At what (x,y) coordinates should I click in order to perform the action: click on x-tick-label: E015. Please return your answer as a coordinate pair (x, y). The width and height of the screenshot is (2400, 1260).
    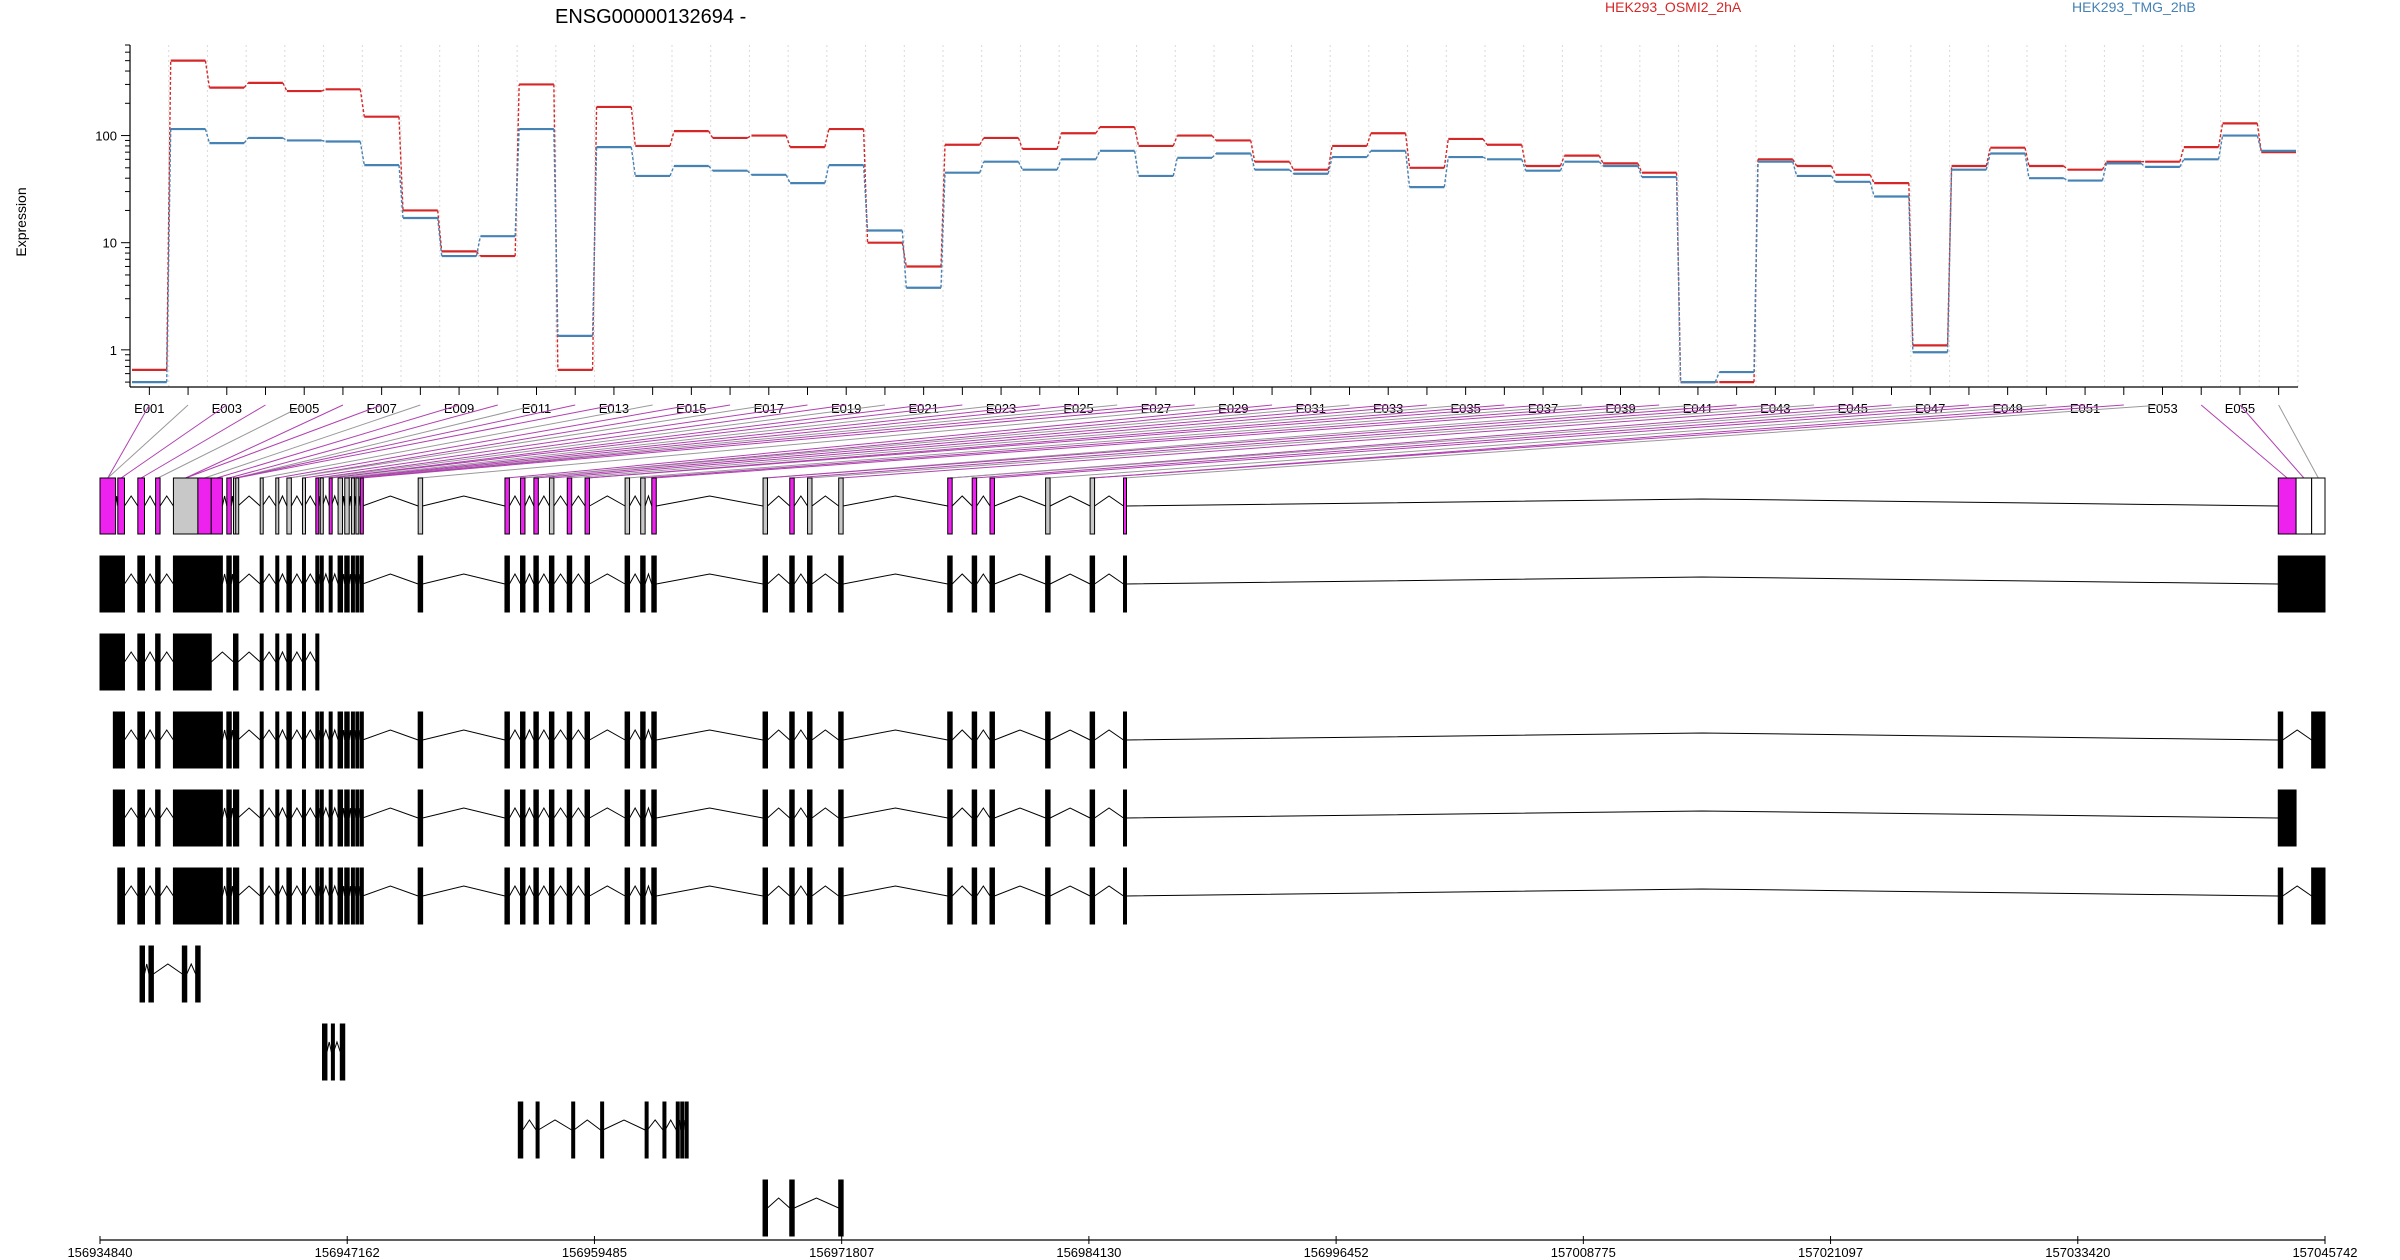
    Looking at the image, I should click on (691, 408).